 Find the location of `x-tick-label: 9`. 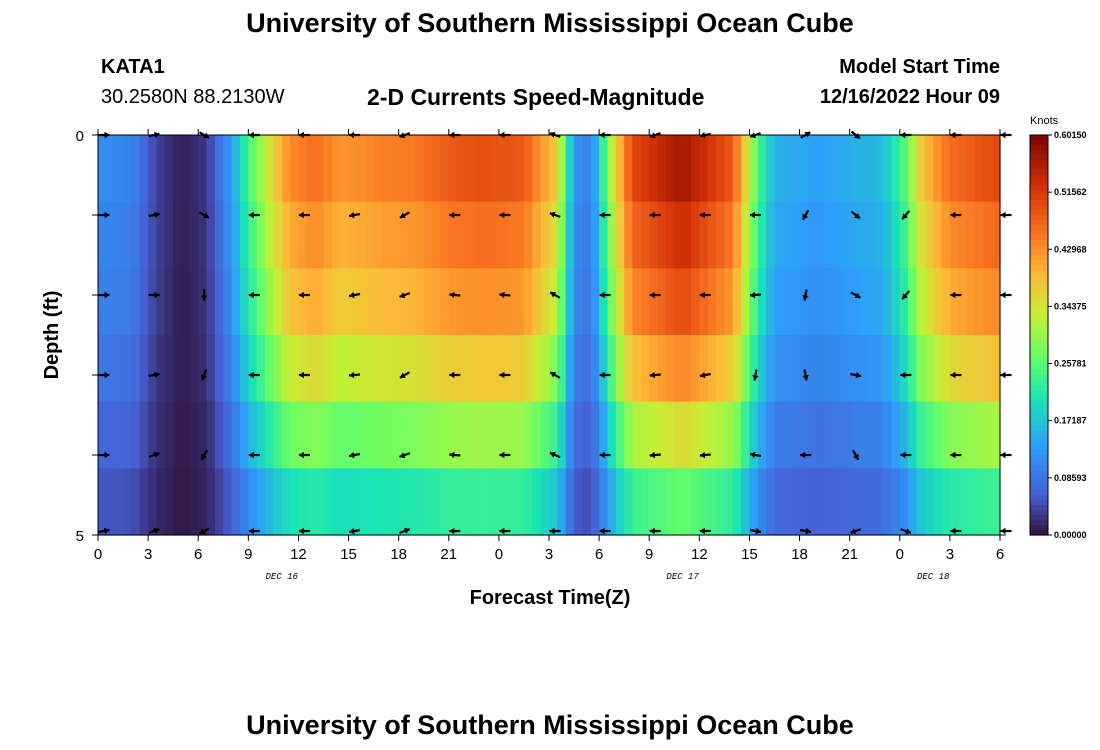

x-tick-label: 9 is located at coordinates (248, 554).